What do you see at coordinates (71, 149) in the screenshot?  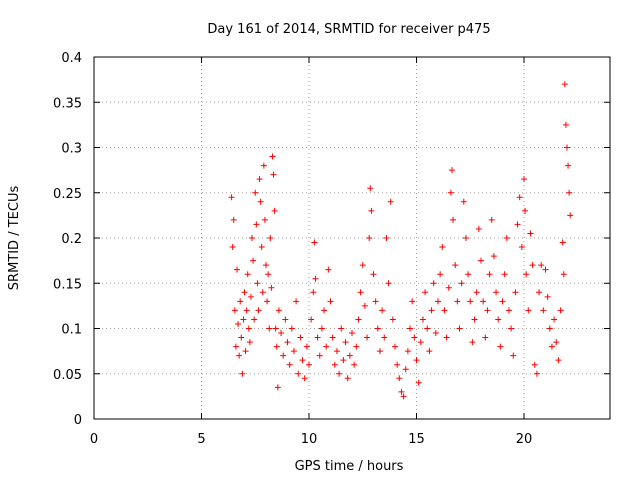 I see `y-tick-label: 0.3` at bounding box center [71, 149].